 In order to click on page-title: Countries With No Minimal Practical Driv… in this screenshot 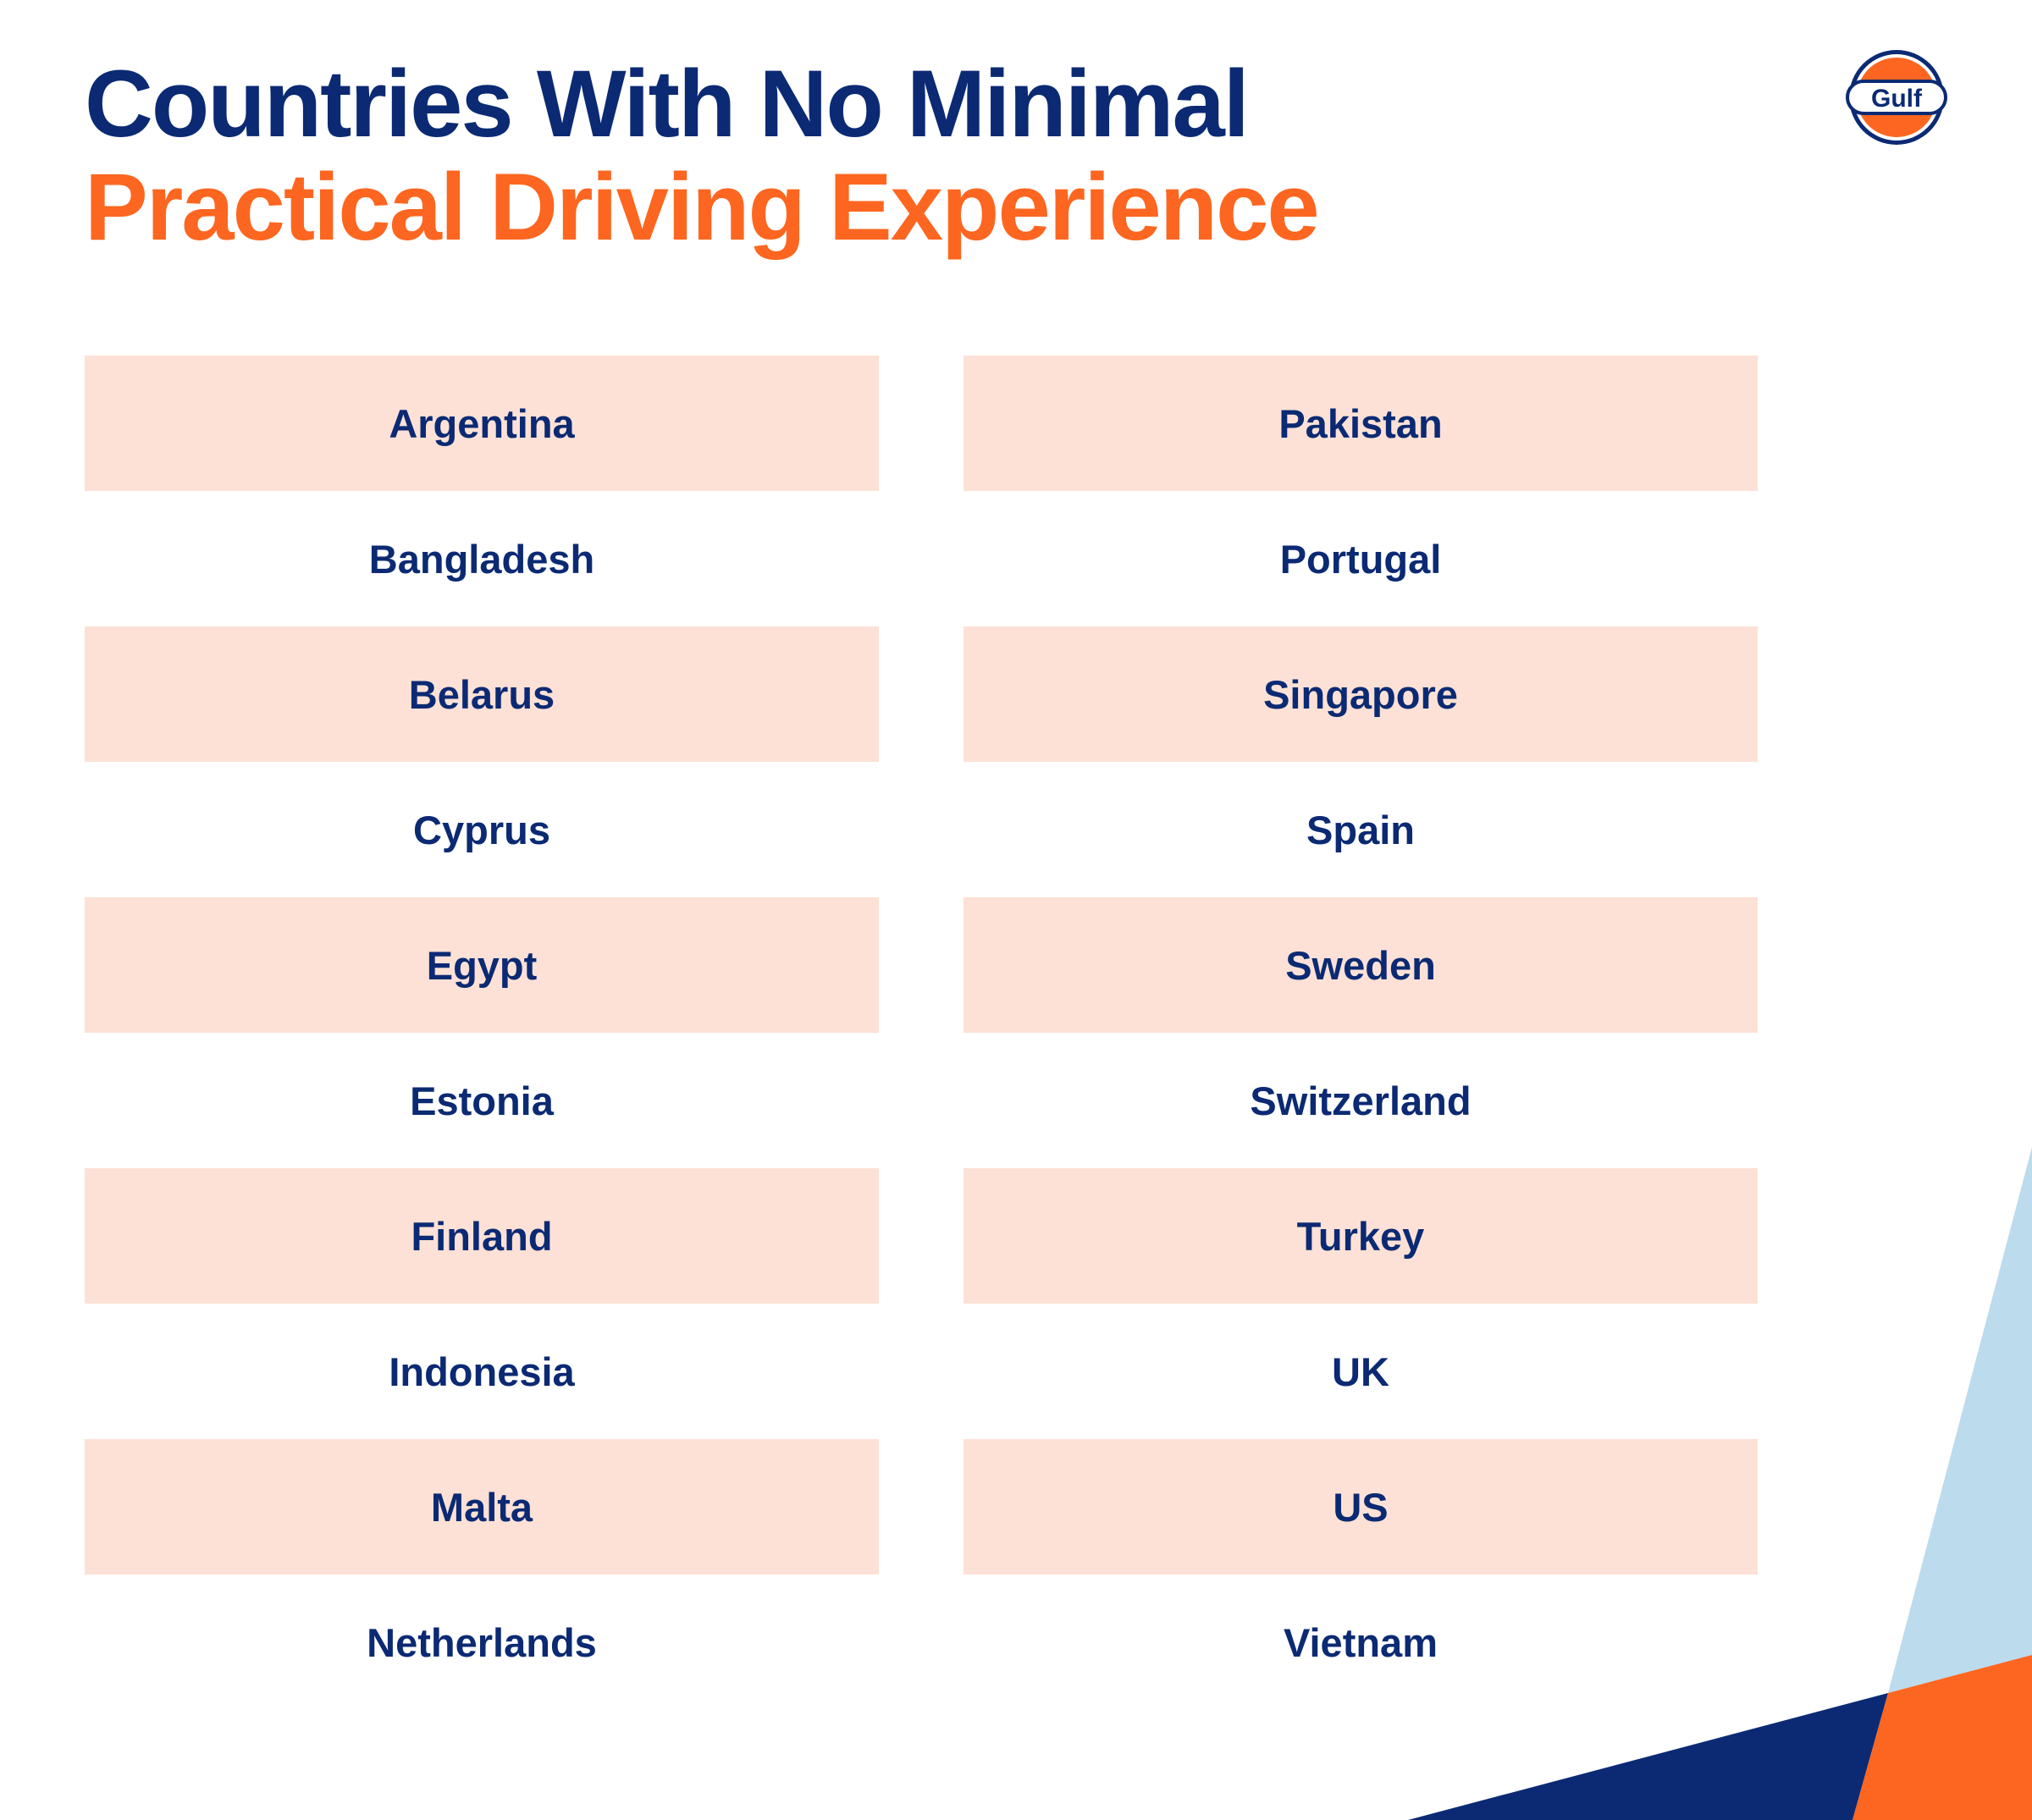, I will do `click(702, 155)`.